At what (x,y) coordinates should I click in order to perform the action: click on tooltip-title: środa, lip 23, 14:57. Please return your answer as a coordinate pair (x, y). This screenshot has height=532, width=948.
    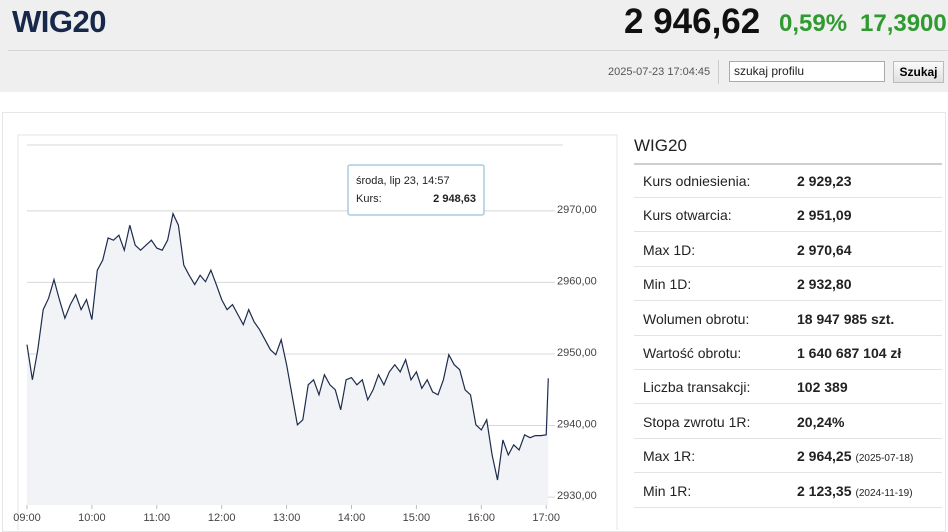
    Looking at the image, I should click on (403, 181).